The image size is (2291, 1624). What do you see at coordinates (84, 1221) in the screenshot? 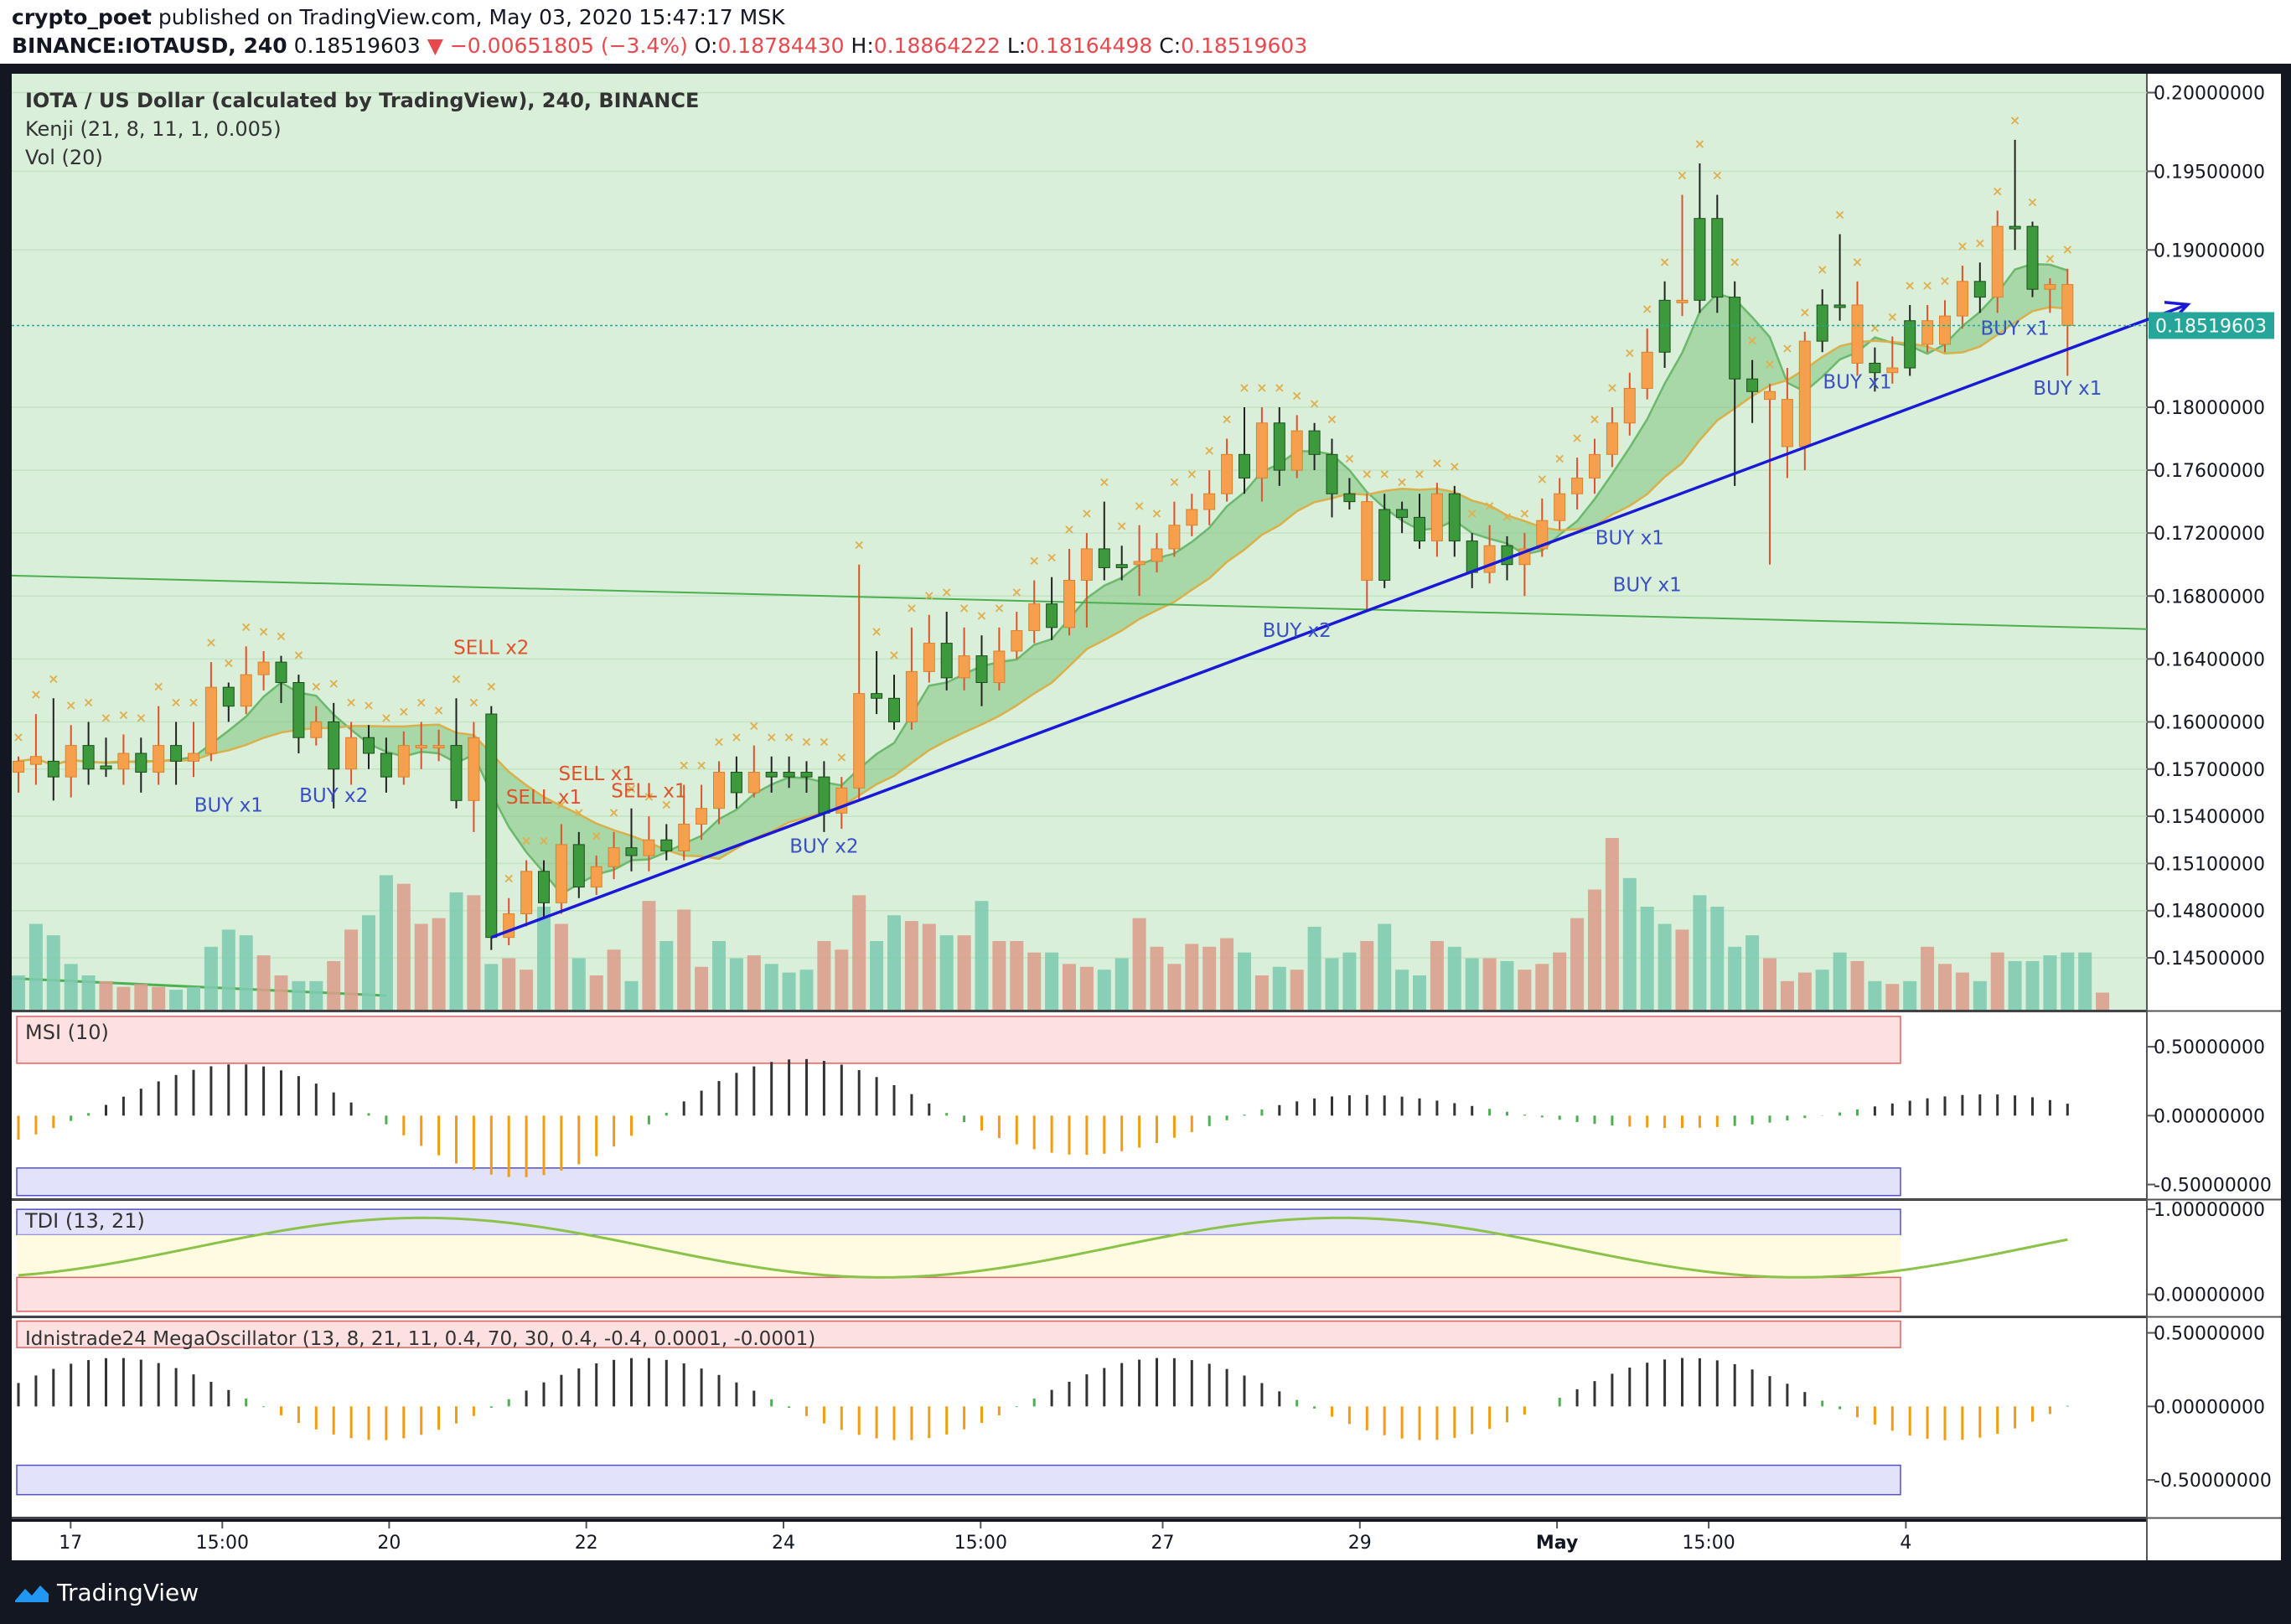
I see `tdi-legend: TDI (13, 21)` at bounding box center [84, 1221].